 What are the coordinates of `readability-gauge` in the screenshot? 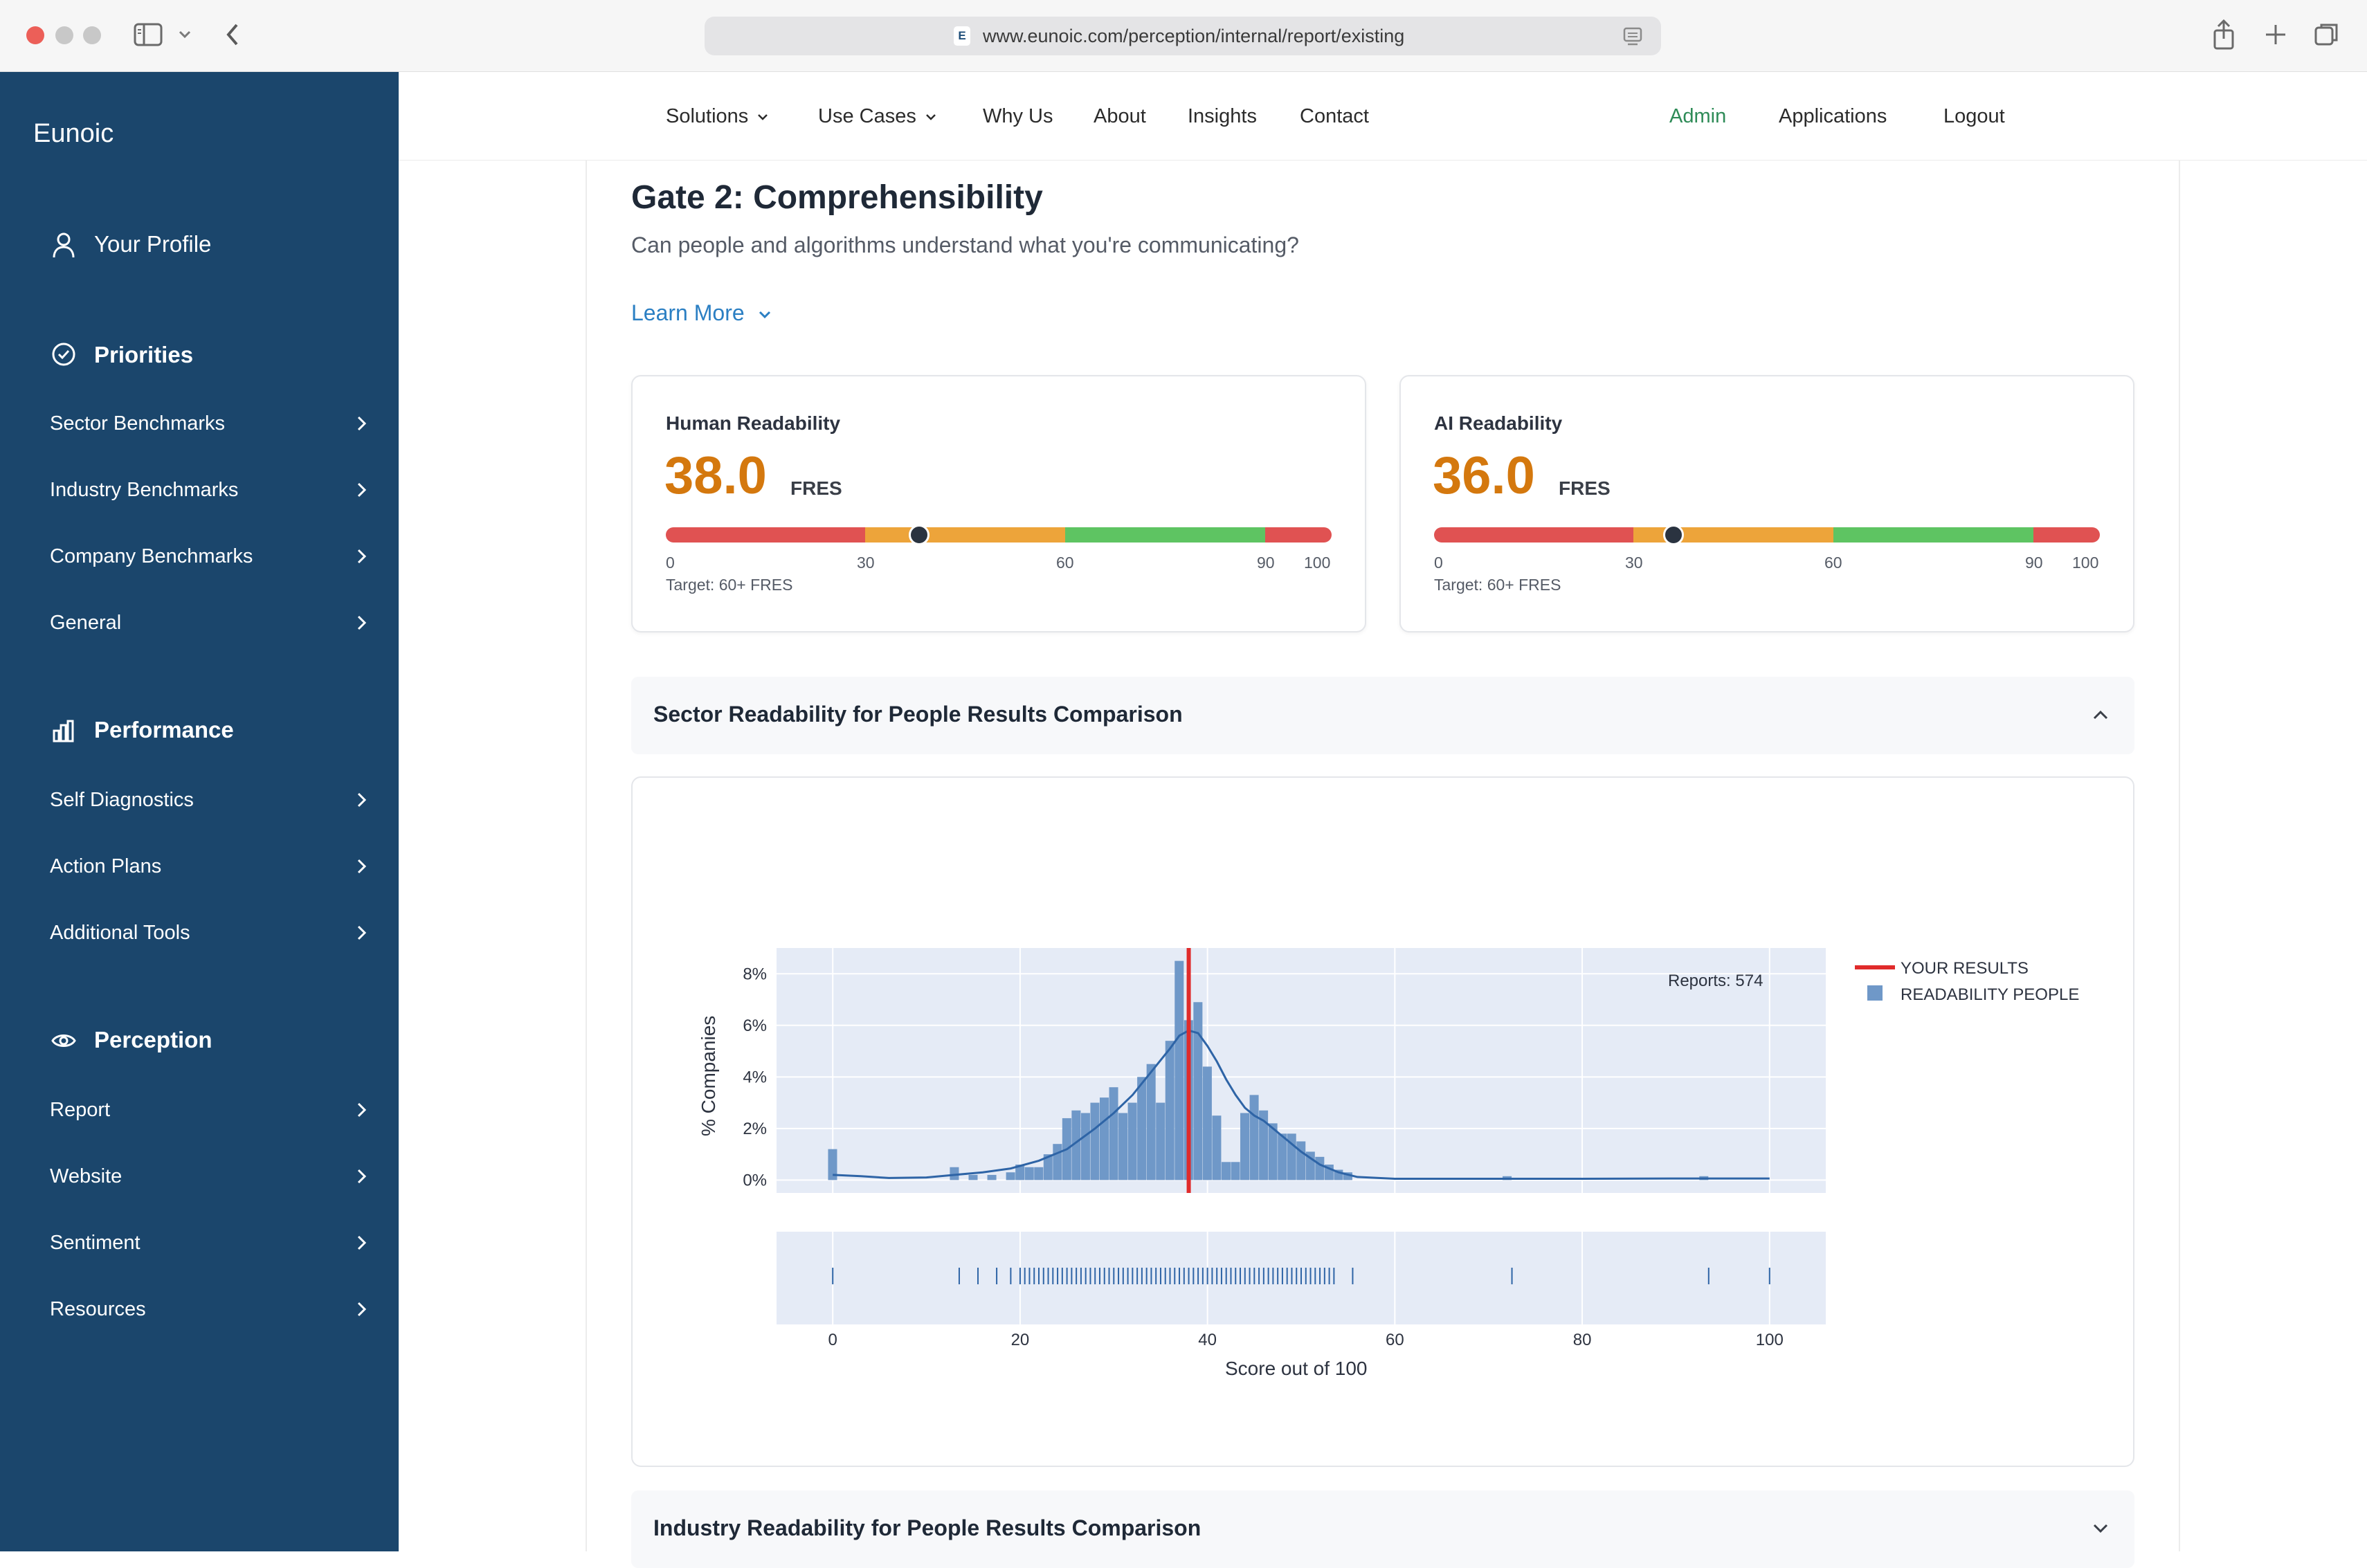 It's located at (999, 535).